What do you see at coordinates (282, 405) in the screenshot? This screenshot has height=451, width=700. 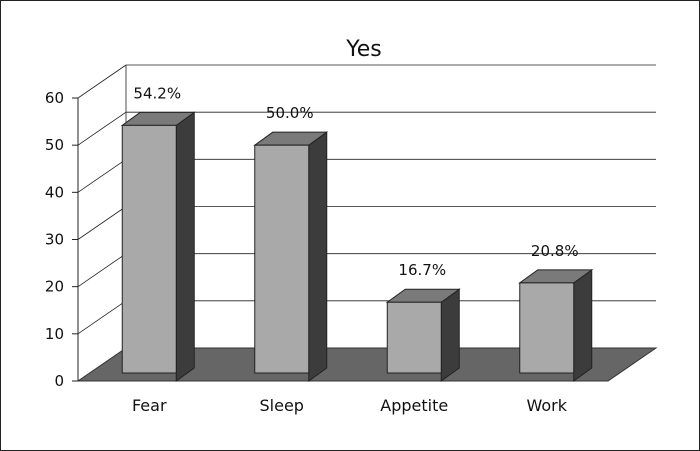 I see `category-label: Sleep` at bounding box center [282, 405].